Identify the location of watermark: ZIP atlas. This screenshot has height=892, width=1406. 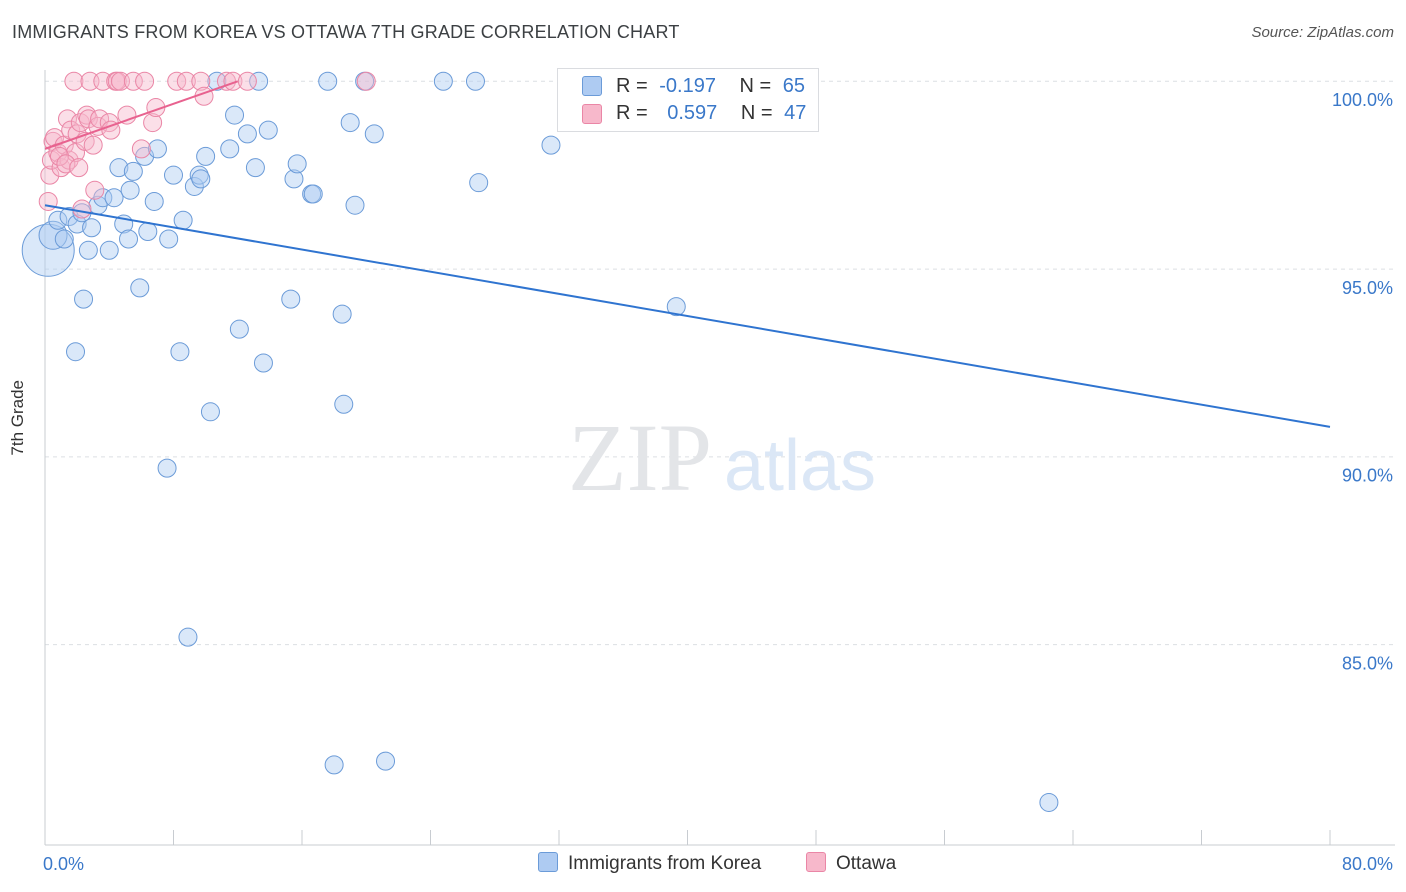
(722, 457).